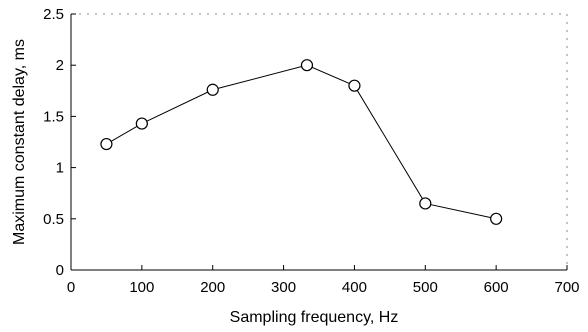 This screenshot has width=588, height=332. Describe the element at coordinates (496, 287) in the screenshot. I see `x-tick-label: 600` at that location.